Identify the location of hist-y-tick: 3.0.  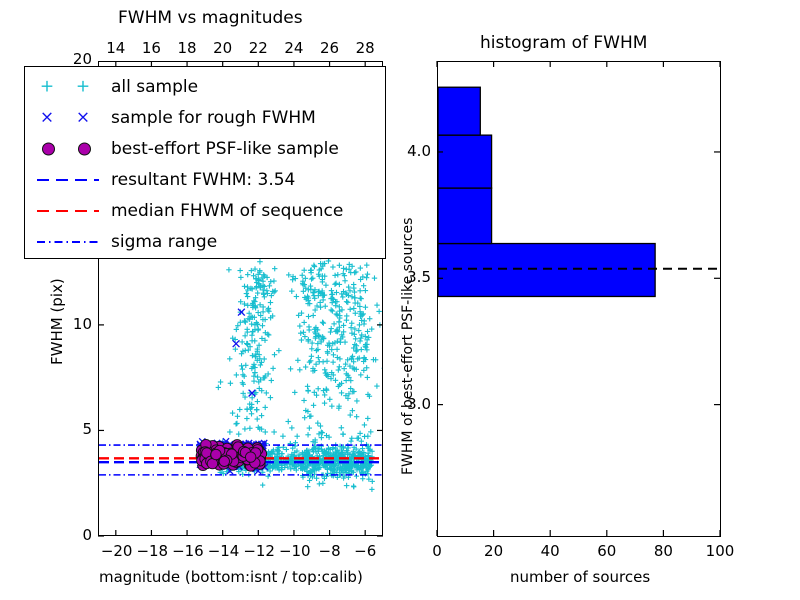
(419, 403).